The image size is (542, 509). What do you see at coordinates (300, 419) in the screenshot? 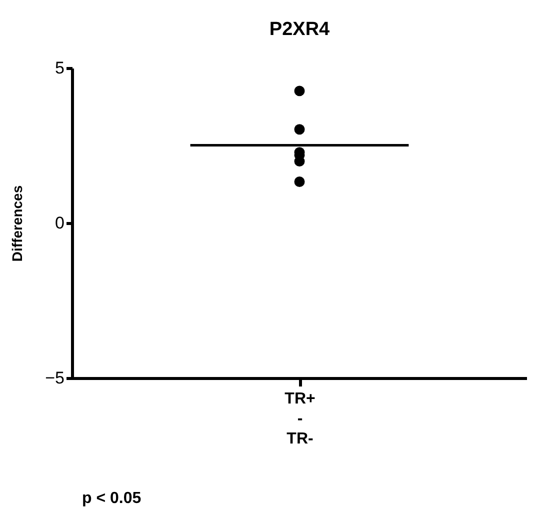
I see `x-tick-label: TR+ - TR-` at bounding box center [300, 419].